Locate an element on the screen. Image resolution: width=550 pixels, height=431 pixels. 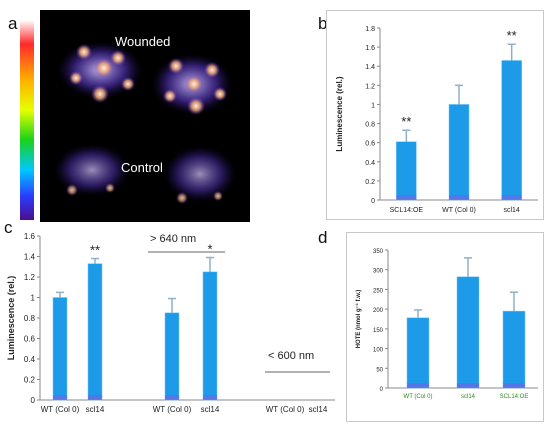
d-y-tick-label: 200 is located at coordinates (378, 311).